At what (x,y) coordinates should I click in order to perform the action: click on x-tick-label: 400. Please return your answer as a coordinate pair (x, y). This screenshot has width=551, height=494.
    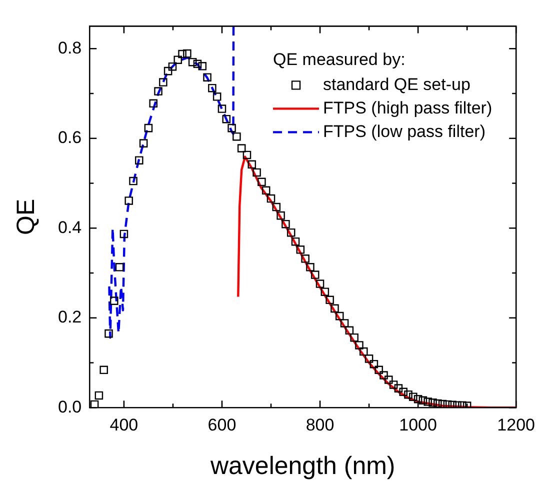
    Looking at the image, I should click on (124, 424).